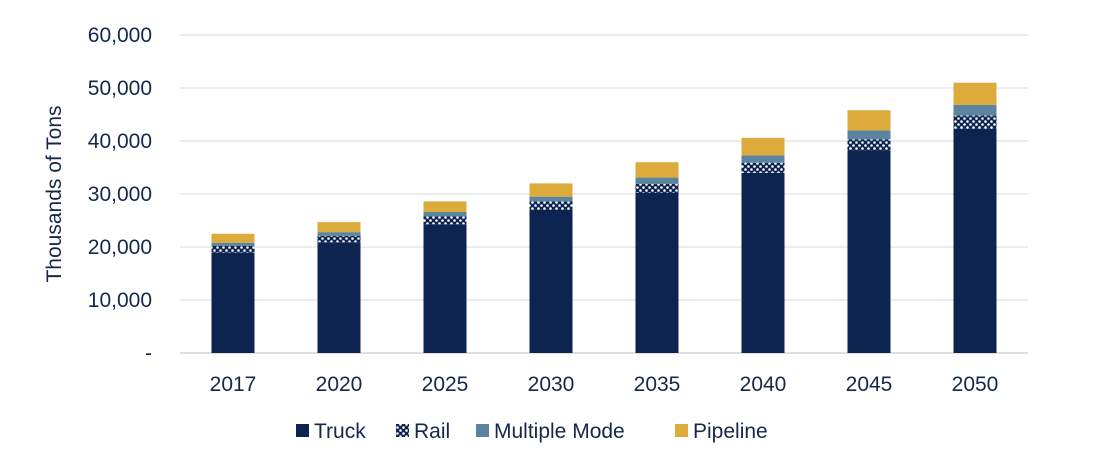 The image size is (1102, 461). What do you see at coordinates (340, 431) in the screenshot?
I see `legend-label: Truck` at bounding box center [340, 431].